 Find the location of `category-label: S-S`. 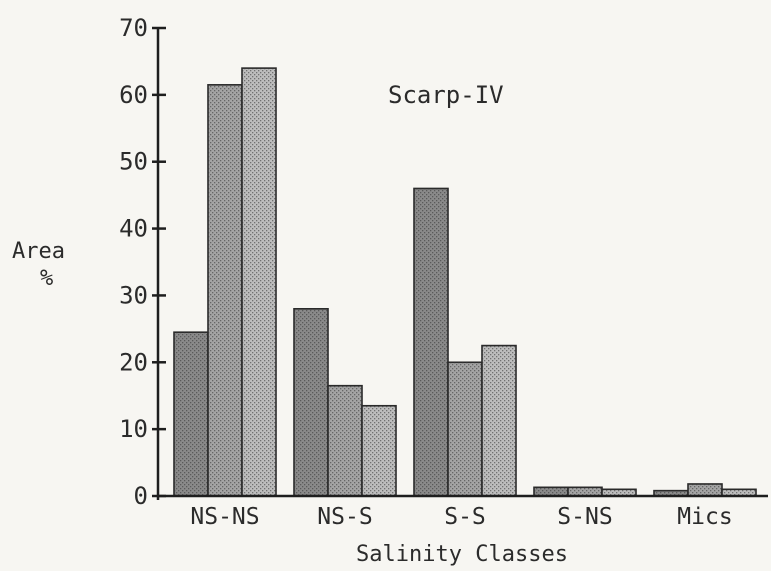

category-label: S-S is located at coordinates (465, 517).